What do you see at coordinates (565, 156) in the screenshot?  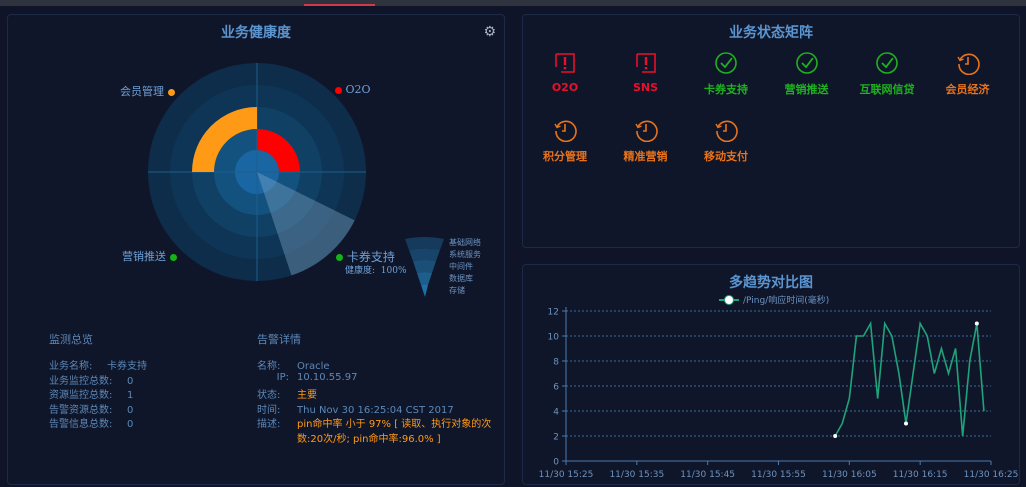 I see `matrix-label: 积分管理` at bounding box center [565, 156].